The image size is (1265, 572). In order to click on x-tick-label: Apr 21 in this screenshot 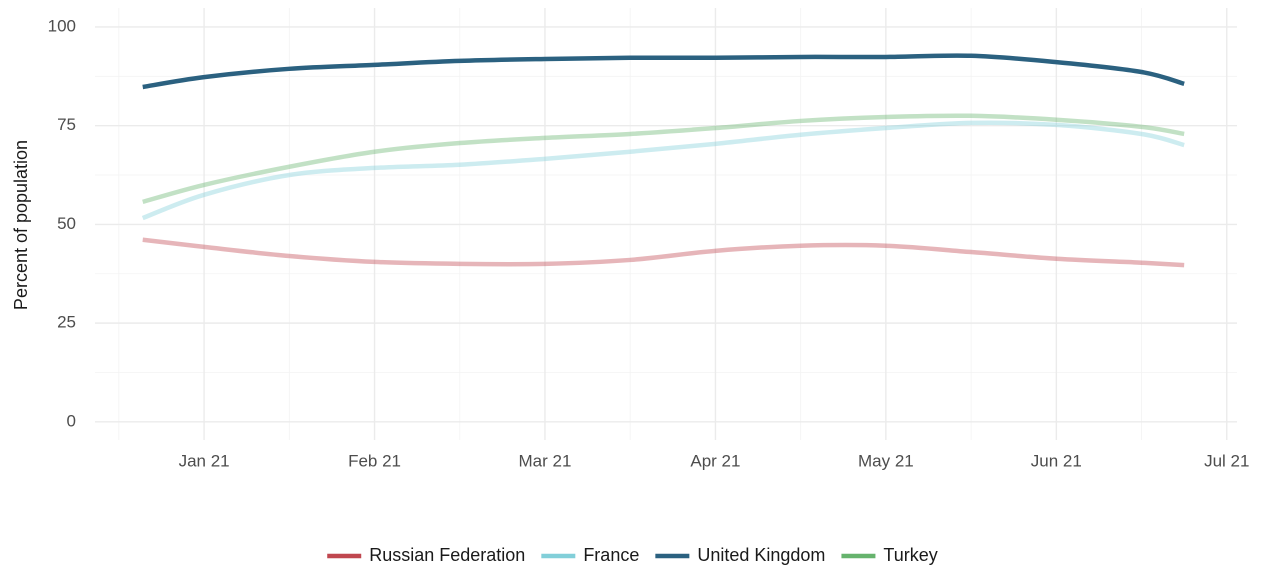, I will do `click(715, 460)`.